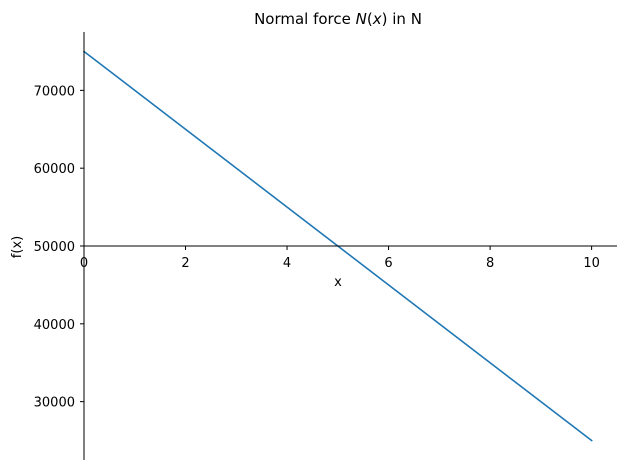  What do you see at coordinates (17, 247) in the screenshot?
I see `y-axis-label: f(x)` at bounding box center [17, 247].